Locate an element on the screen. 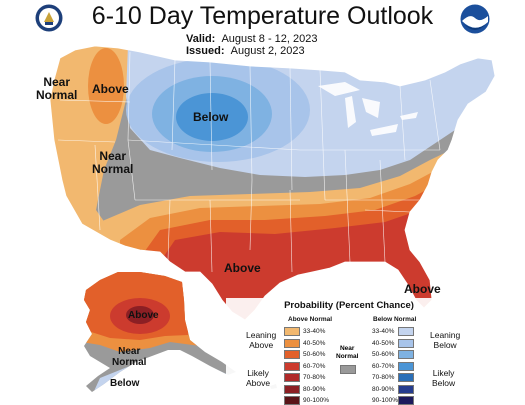 This screenshot has width=525, height=405. valid-dates: Valid: August 8 - 12, 2023 is located at coordinates (251, 39).